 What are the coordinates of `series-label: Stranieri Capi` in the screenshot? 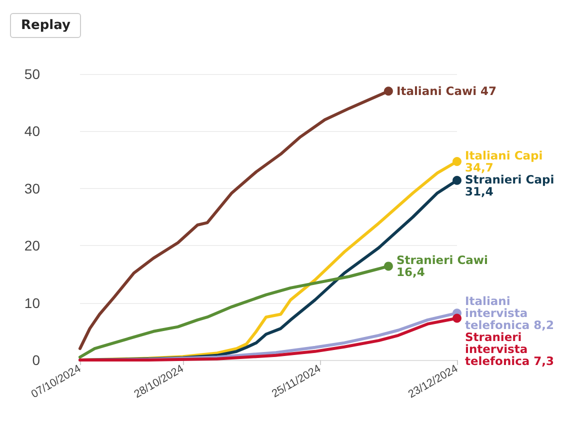 It's located at (509, 179).